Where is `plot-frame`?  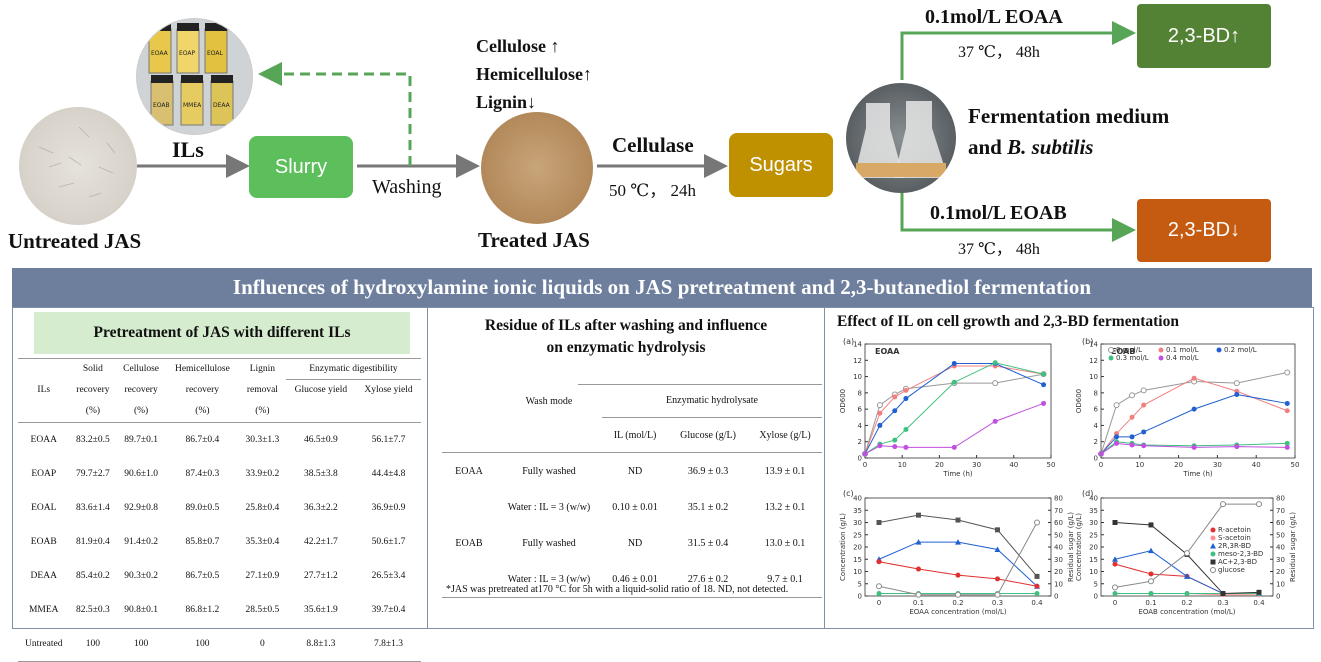 plot-frame is located at coordinates (958, 401).